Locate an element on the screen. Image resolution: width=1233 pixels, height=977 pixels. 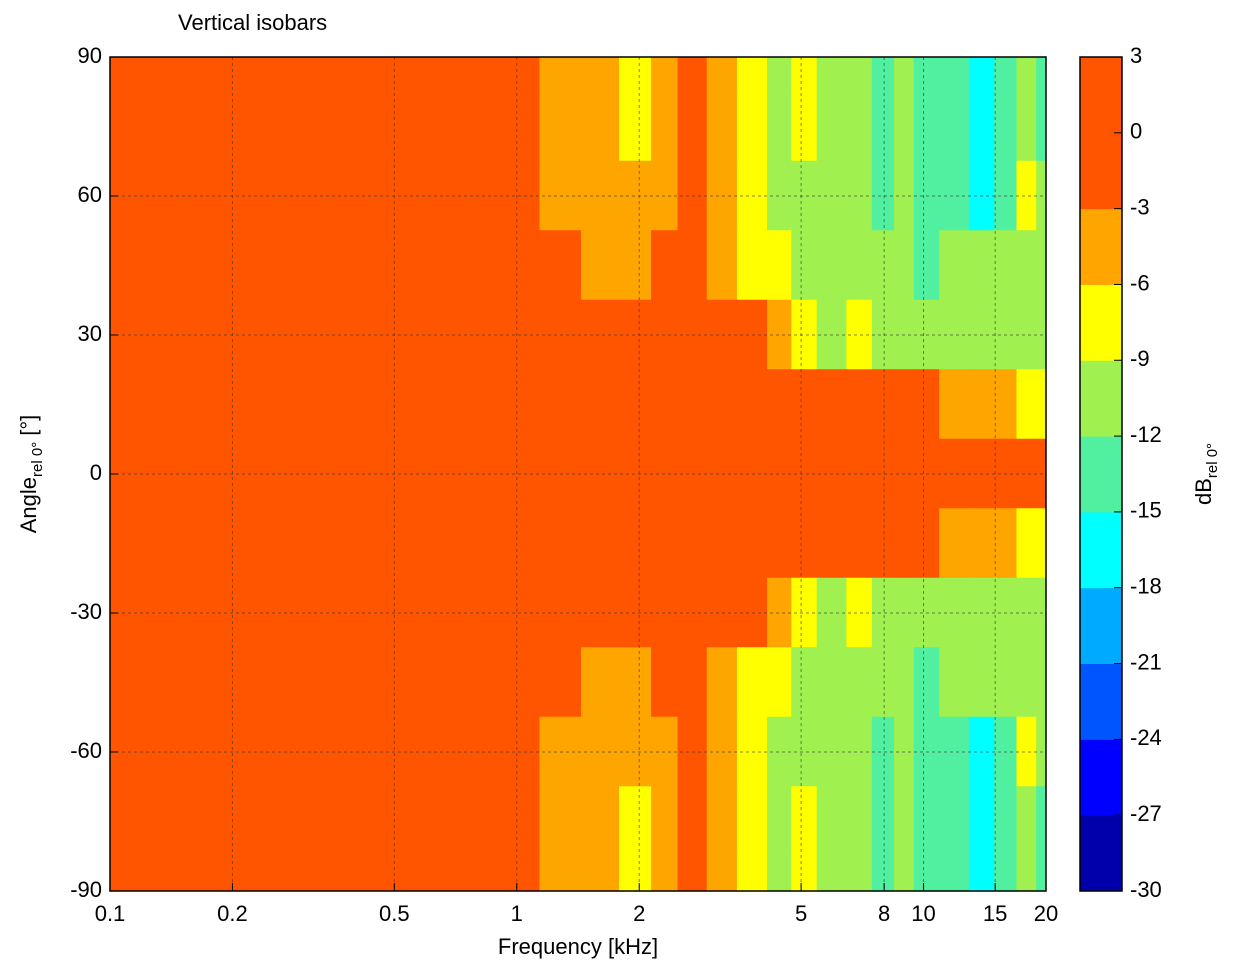
colorbar-tick-label: -30 is located at coordinates (1146, 889).